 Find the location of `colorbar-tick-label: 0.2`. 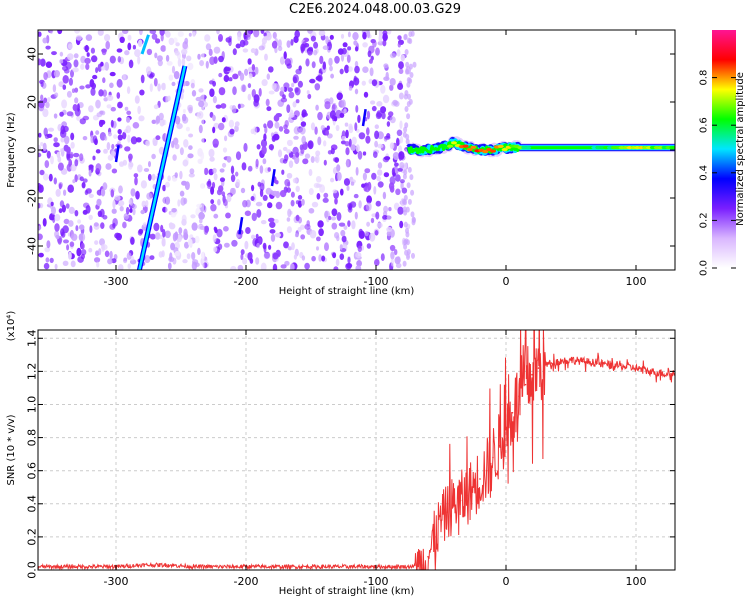

colorbar-tick-label: 0.2 is located at coordinates (704, 220).